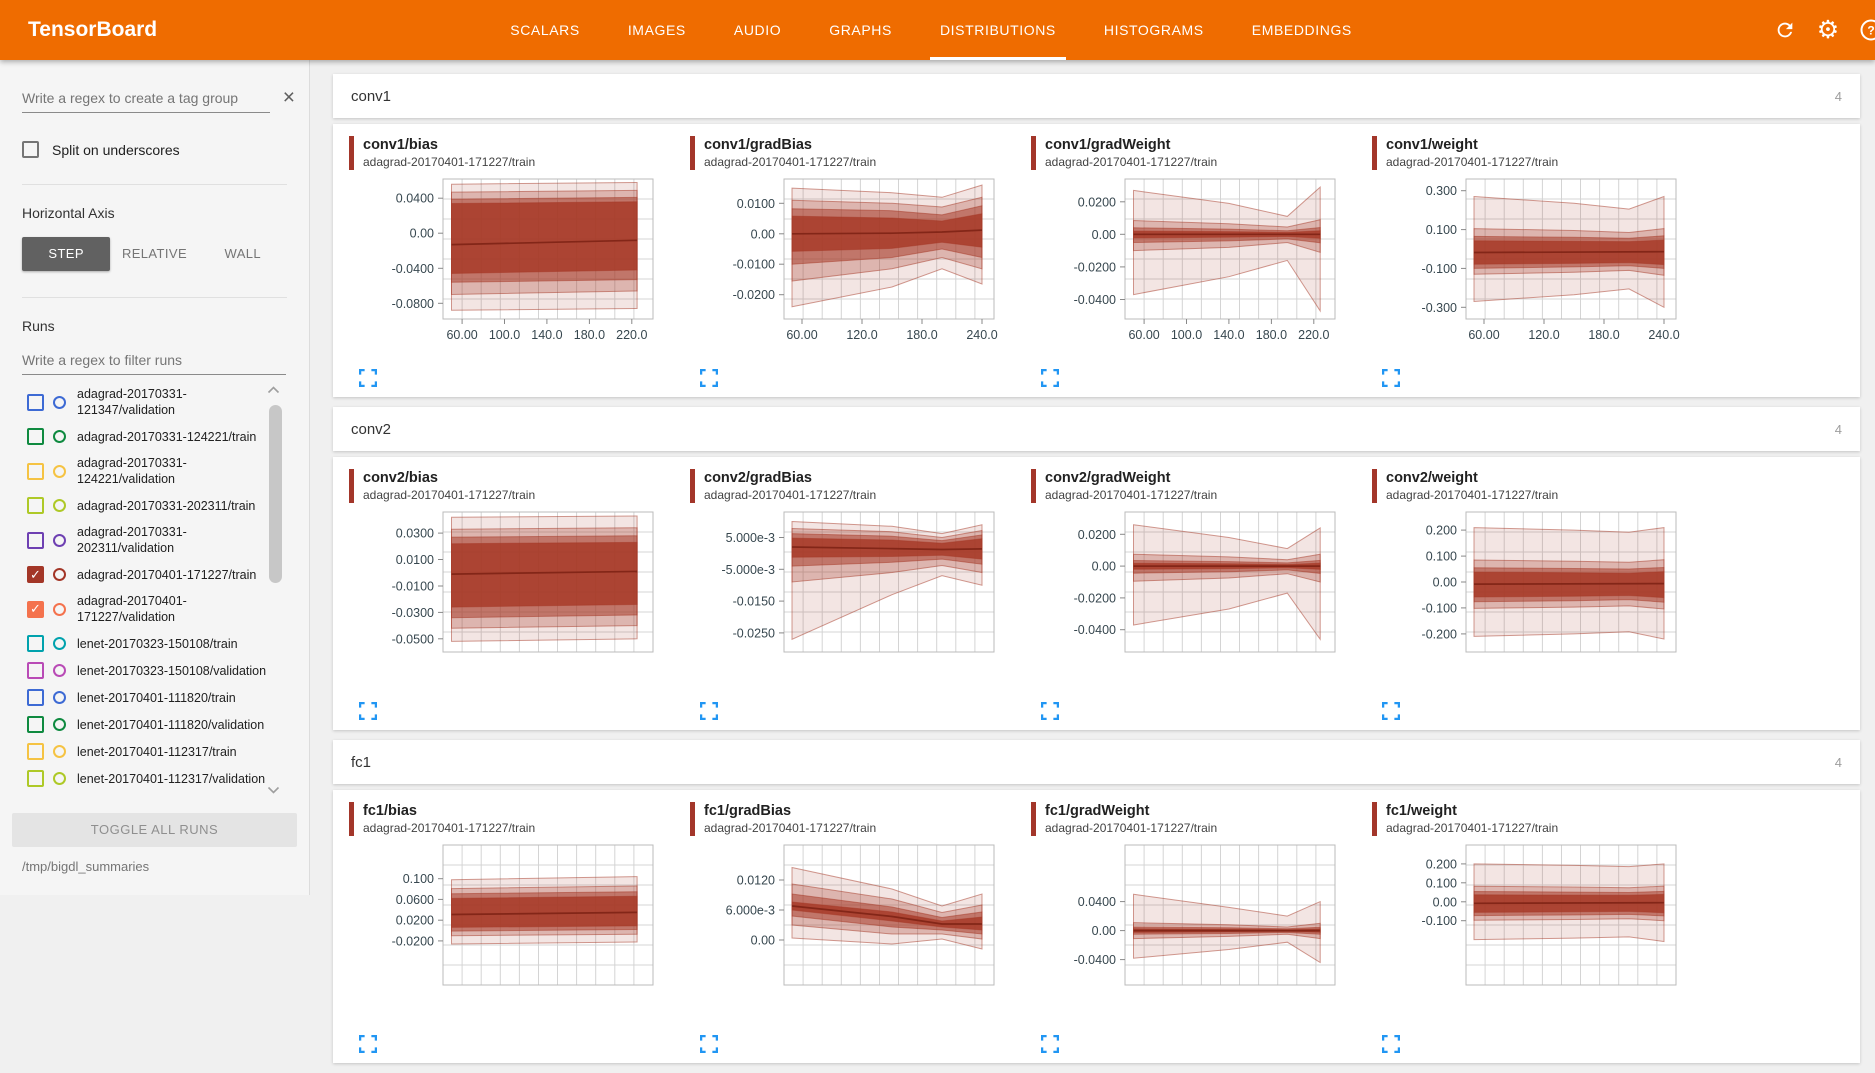  I want to click on axis-mode-wall: WALL, so click(243, 254).